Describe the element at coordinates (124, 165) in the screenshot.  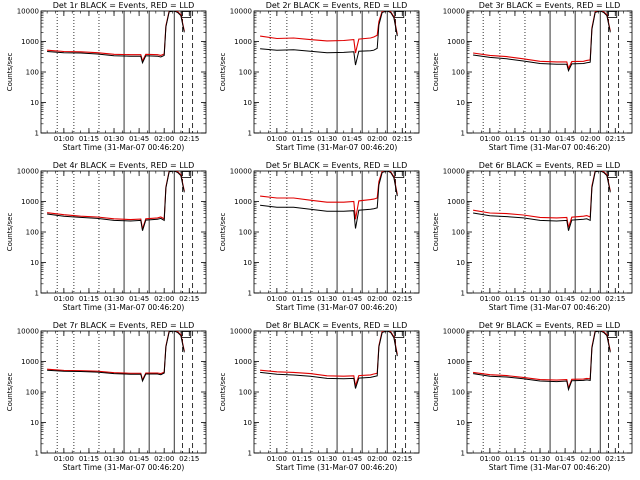
I see `panel-title: Det 4r BLACK = Events, RED = LLD` at that location.